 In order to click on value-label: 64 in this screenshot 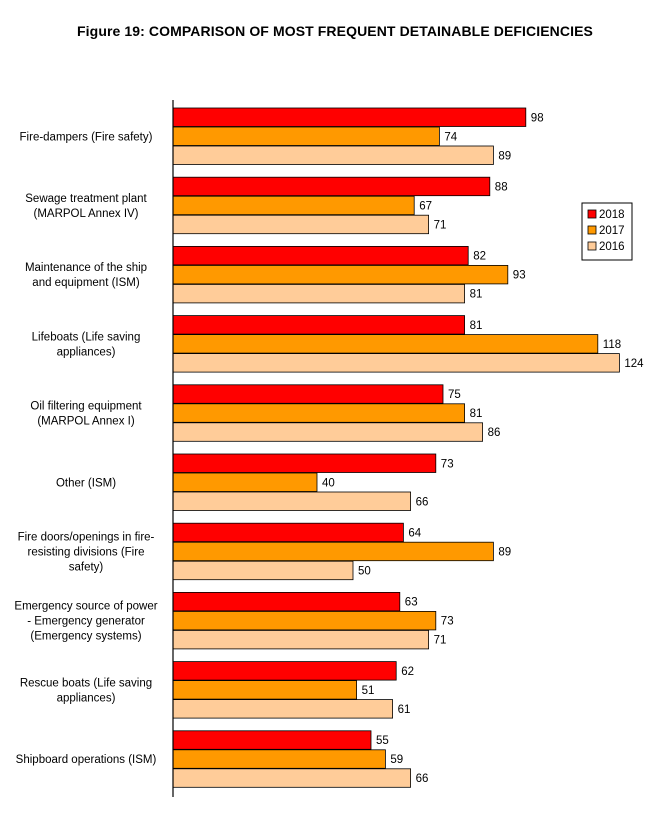, I will do `click(414, 533)`.